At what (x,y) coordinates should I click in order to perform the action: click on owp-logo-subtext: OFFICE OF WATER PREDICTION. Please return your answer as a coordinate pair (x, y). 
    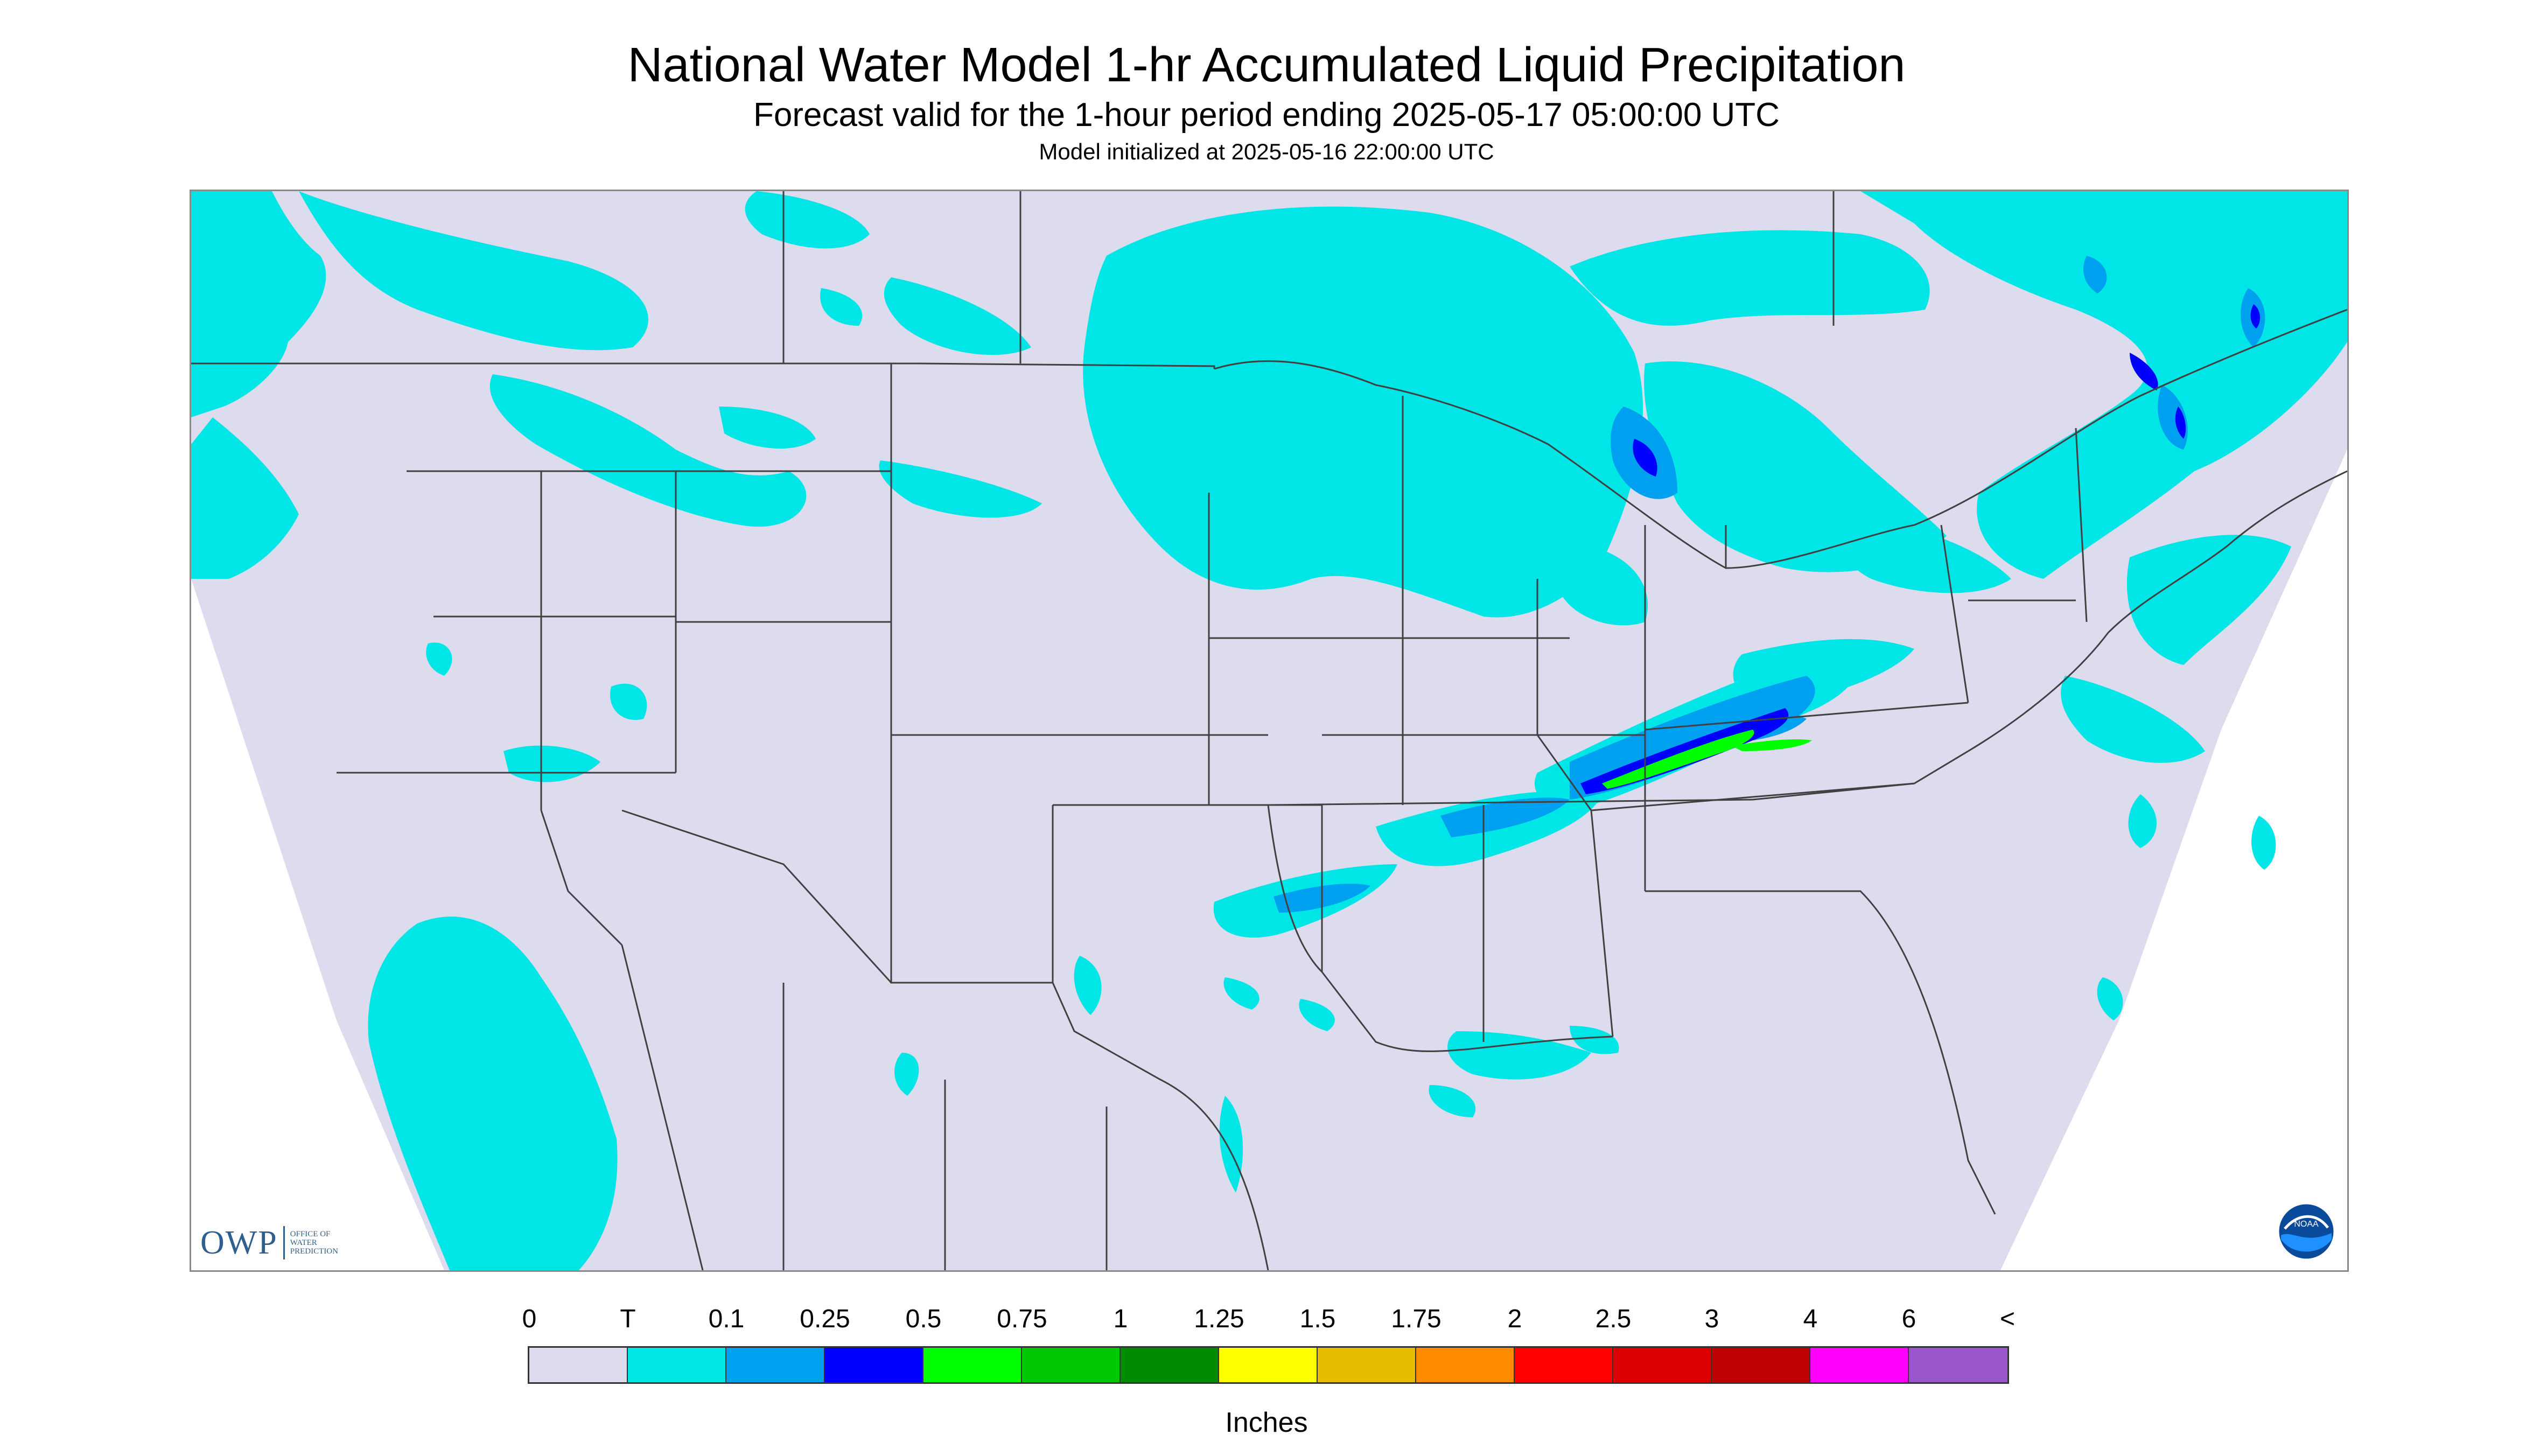
    Looking at the image, I should click on (314, 1243).